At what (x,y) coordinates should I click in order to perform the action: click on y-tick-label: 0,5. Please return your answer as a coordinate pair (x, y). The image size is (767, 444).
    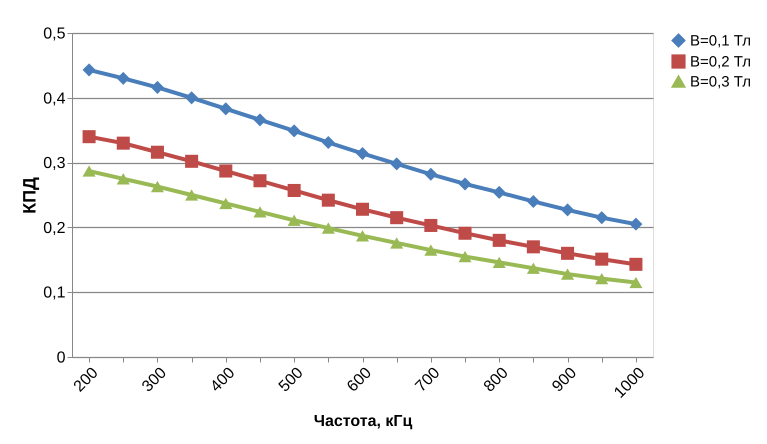
    Looking at the image, I should click on (54, 34).